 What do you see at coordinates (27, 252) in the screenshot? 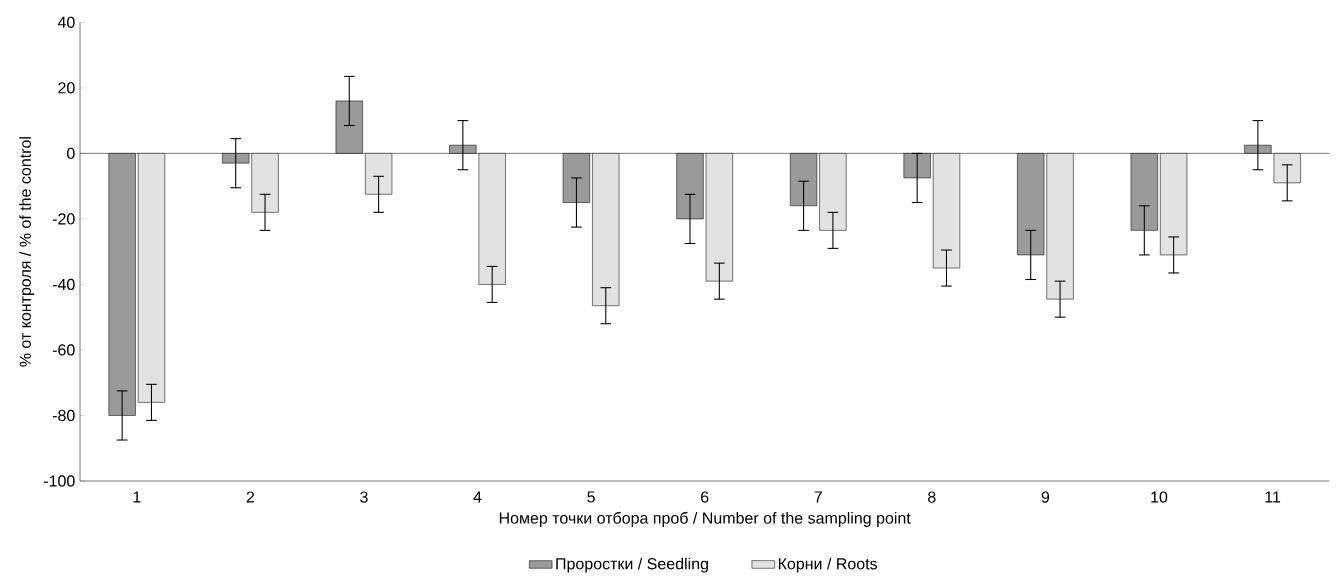
I see `y-axis-title: % от контроля / % of the control` at bounding box center [27, 252].